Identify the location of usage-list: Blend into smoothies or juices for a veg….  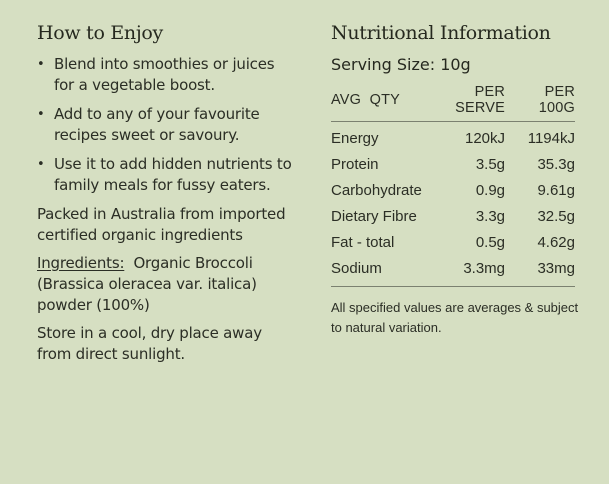
(167, 125).